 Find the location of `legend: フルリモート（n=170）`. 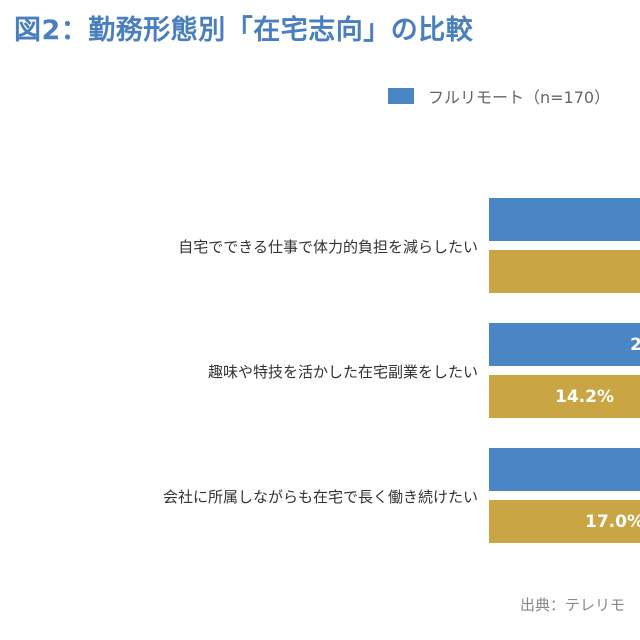

legend: フルリモート（n=170） is located at coordinates (499, 96).